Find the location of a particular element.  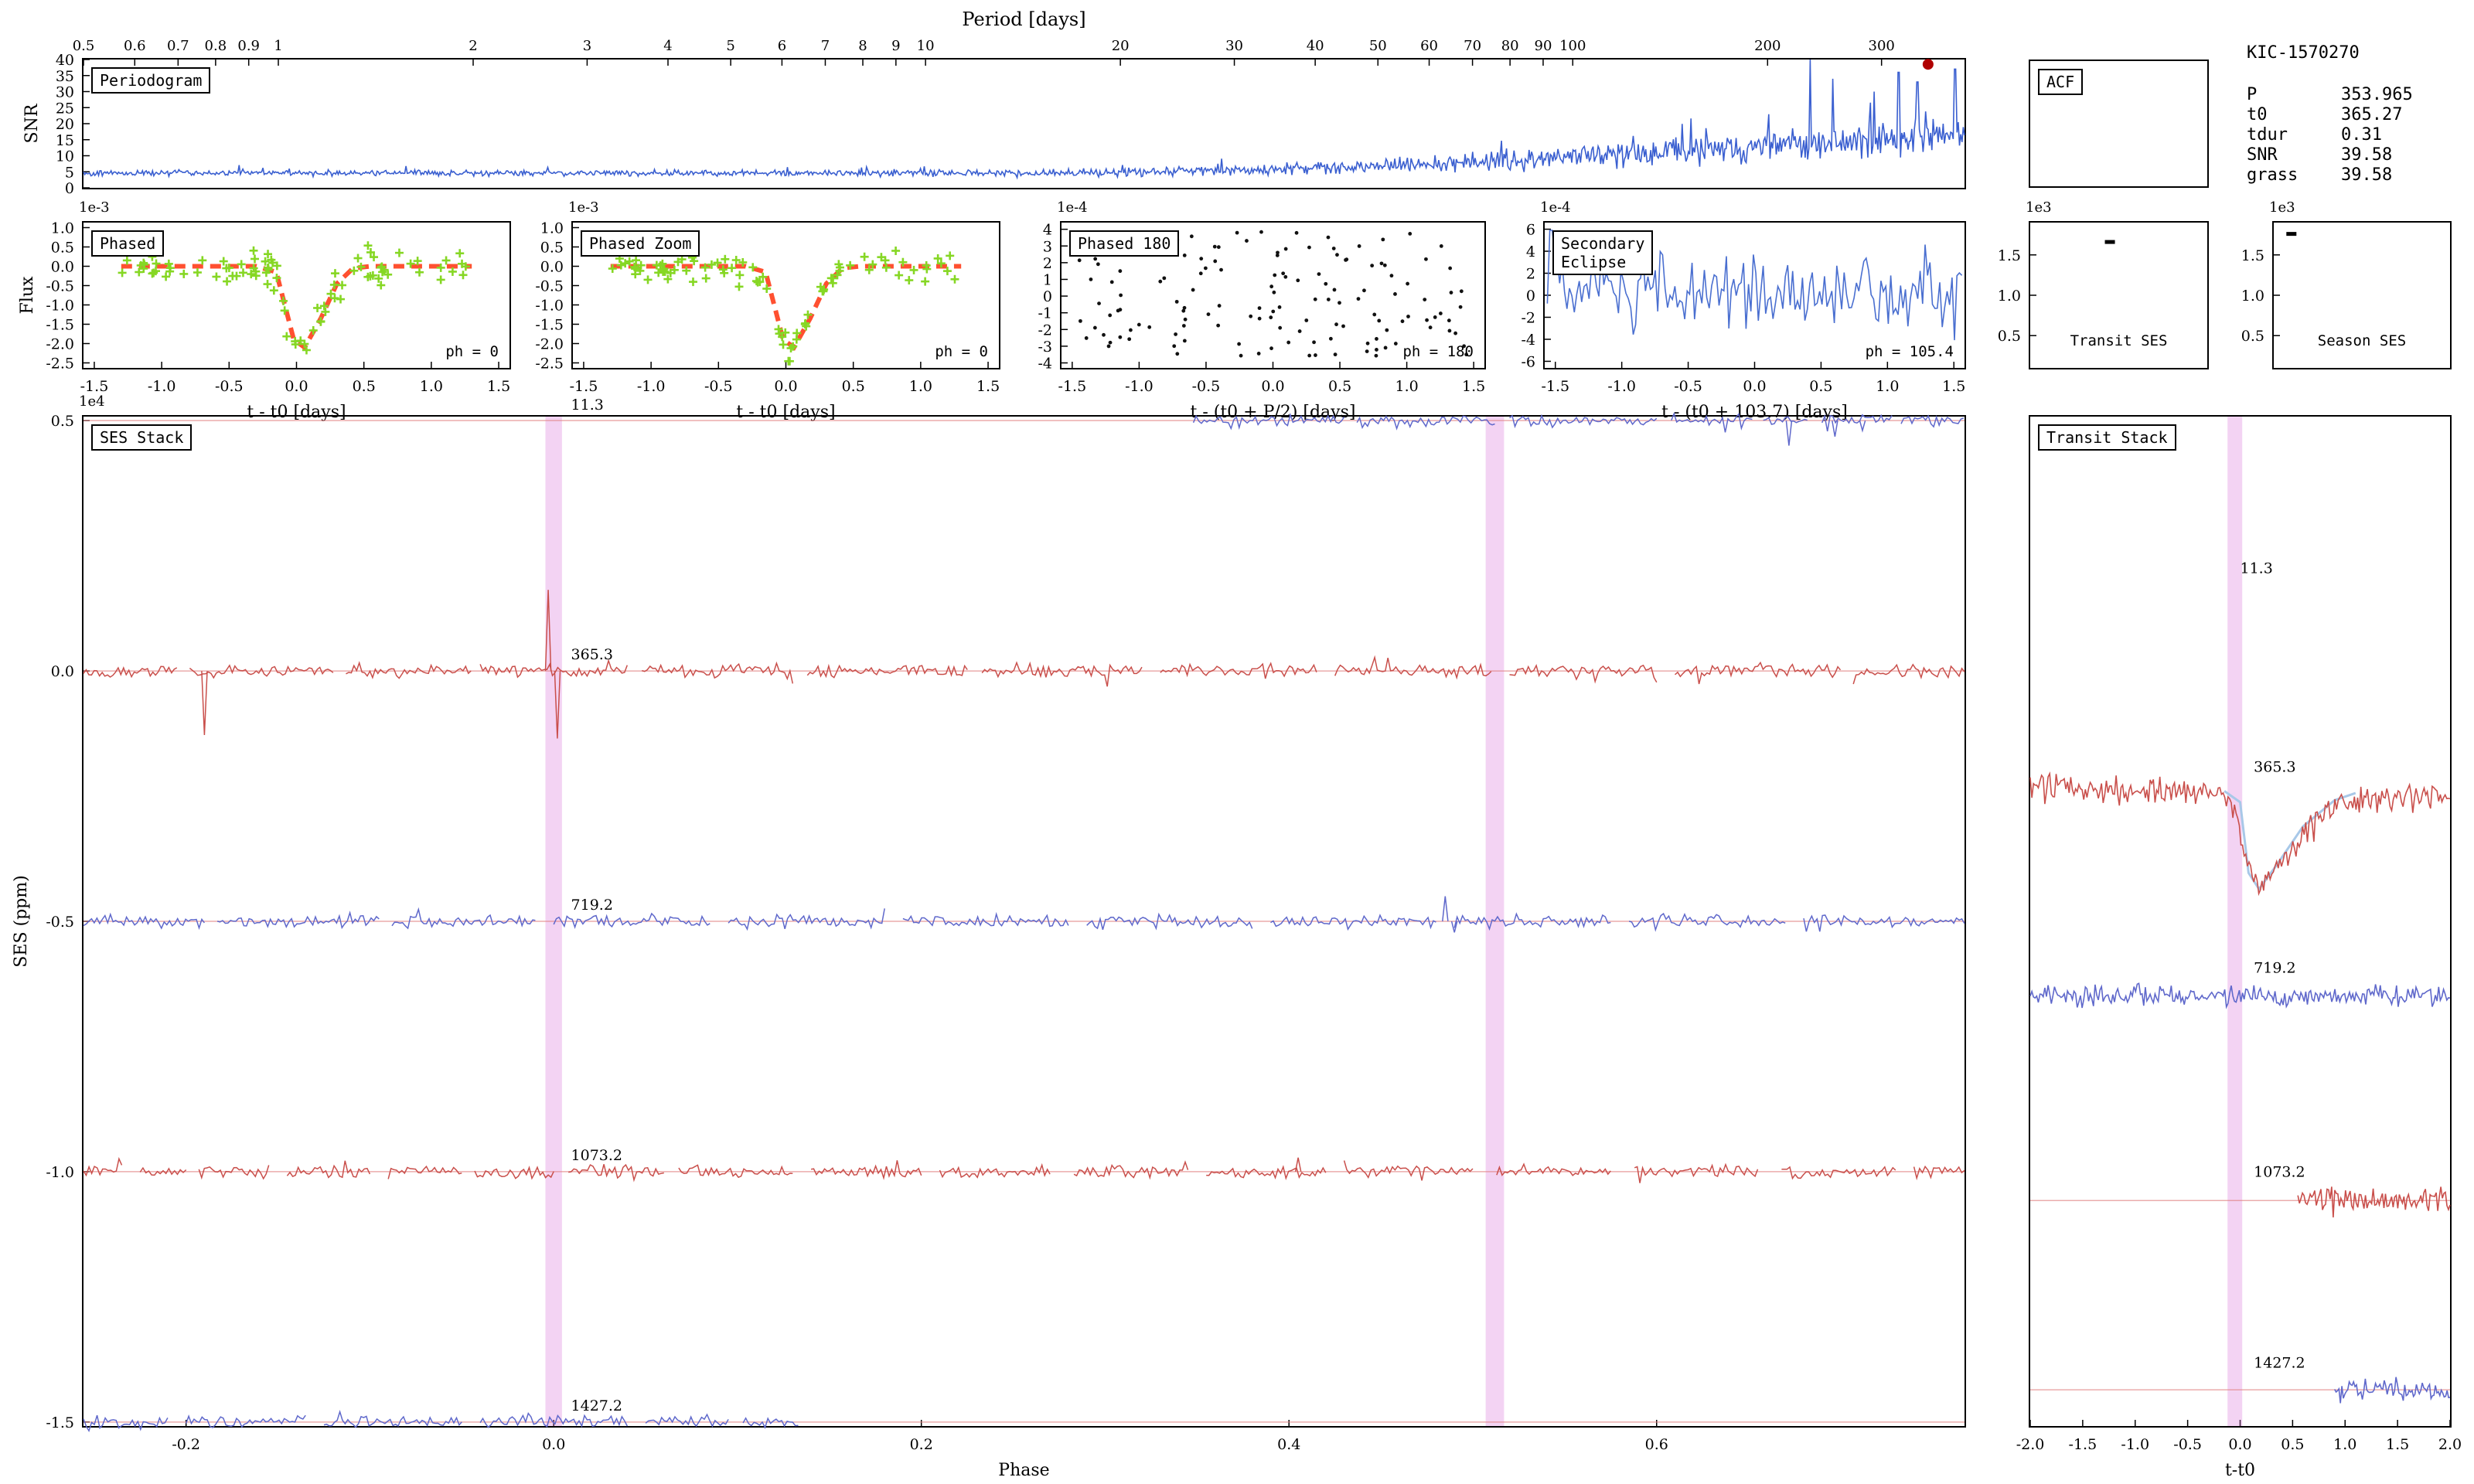

svg-text: 20 is located at coordinates (1121, 46).